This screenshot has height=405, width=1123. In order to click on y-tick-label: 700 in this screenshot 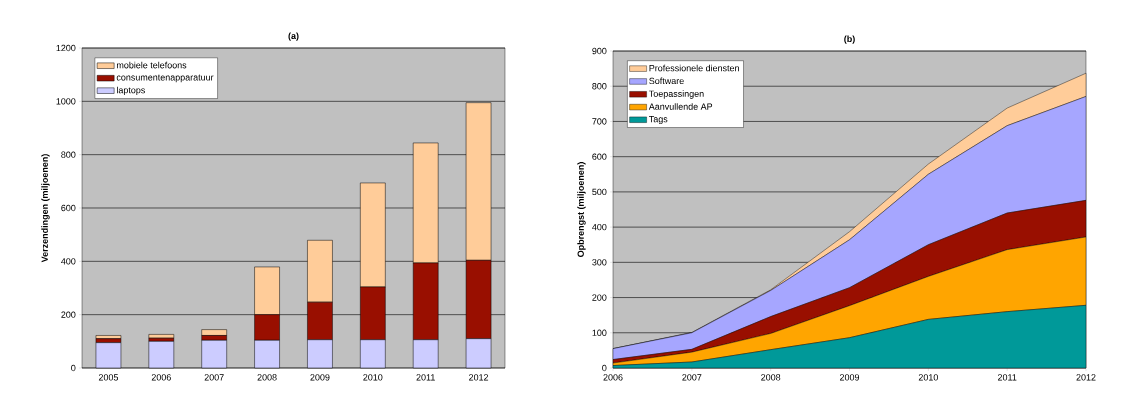, I will do `click(599, 121)`.